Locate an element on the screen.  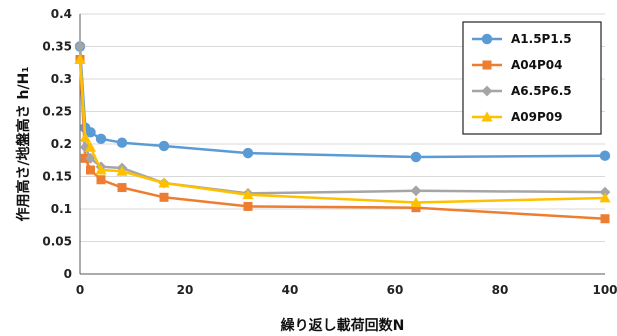
y-axis-title: 作用高さ/地盤高さ h/H₁ is located at coordinates (23, 144).